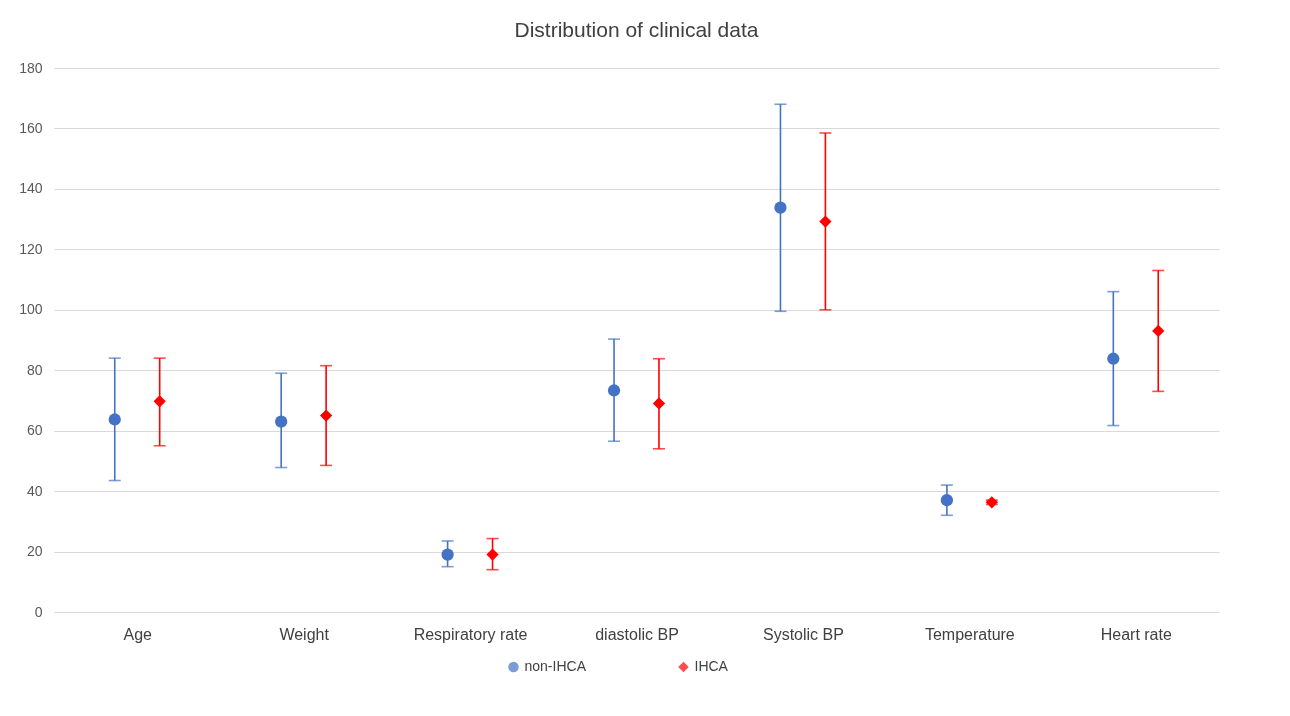 Image resolution: width=1290 pixels, height=716 pixels. Describe the element at coordinates (31, 67) in the screenshot. I see `y-tick-label: 180` at that location.